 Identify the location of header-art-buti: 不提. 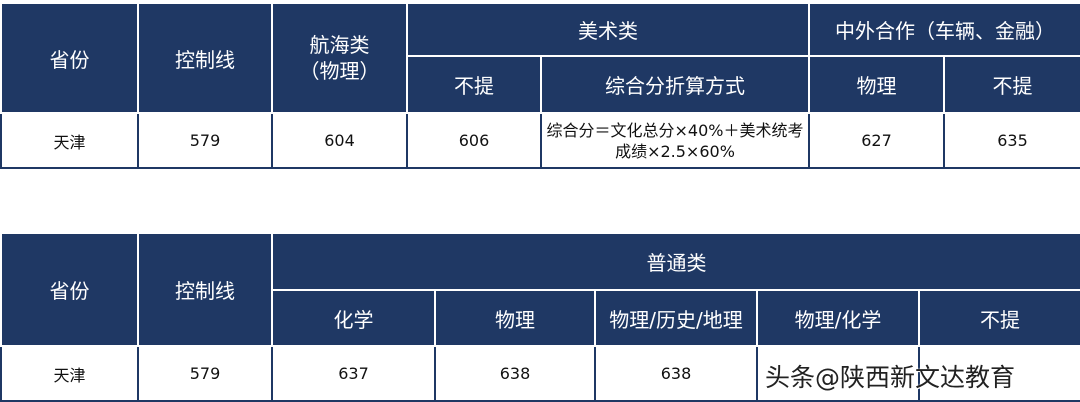
(474, 84).